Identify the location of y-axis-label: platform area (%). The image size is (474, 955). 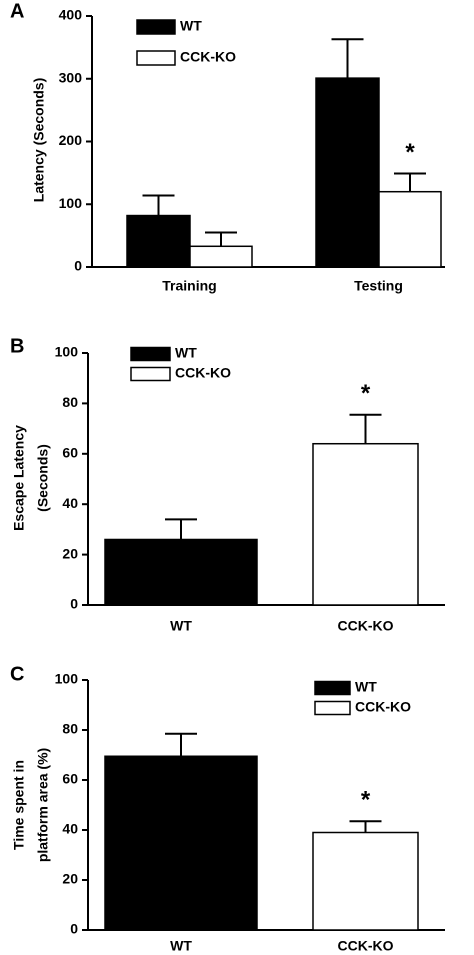
(43, 805).